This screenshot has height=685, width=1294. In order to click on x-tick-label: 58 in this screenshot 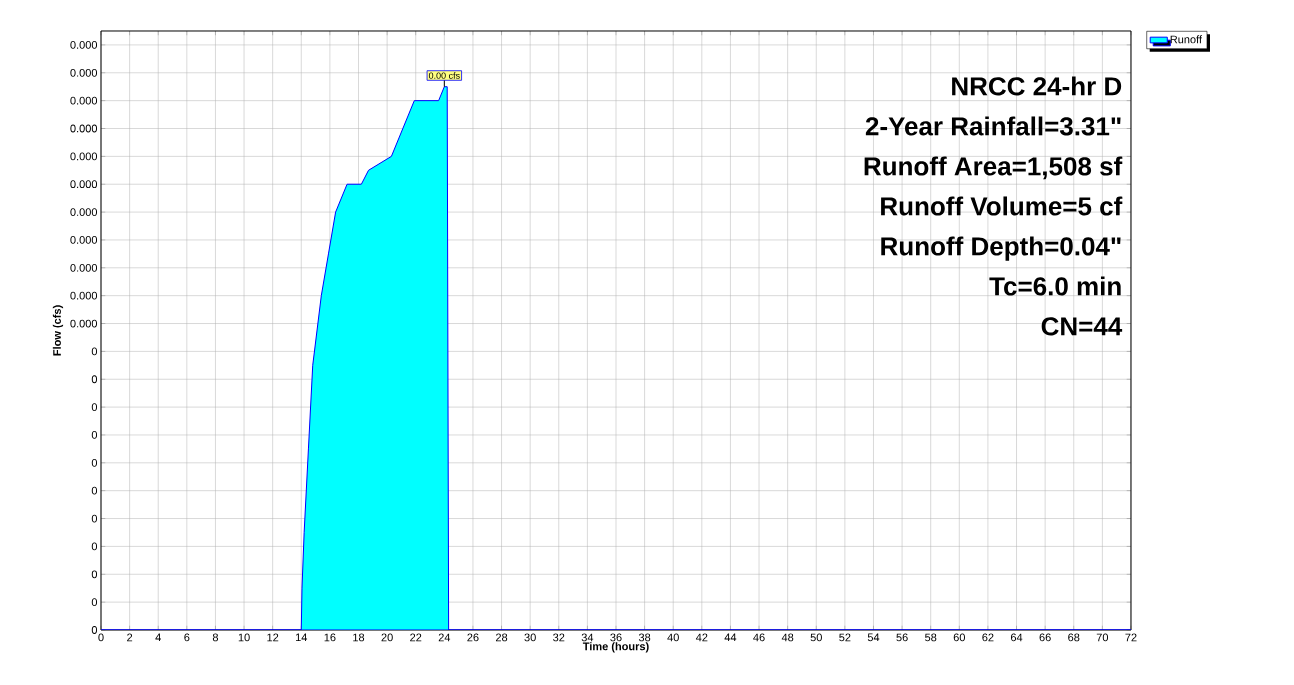, I will do `click(931, 637)`.